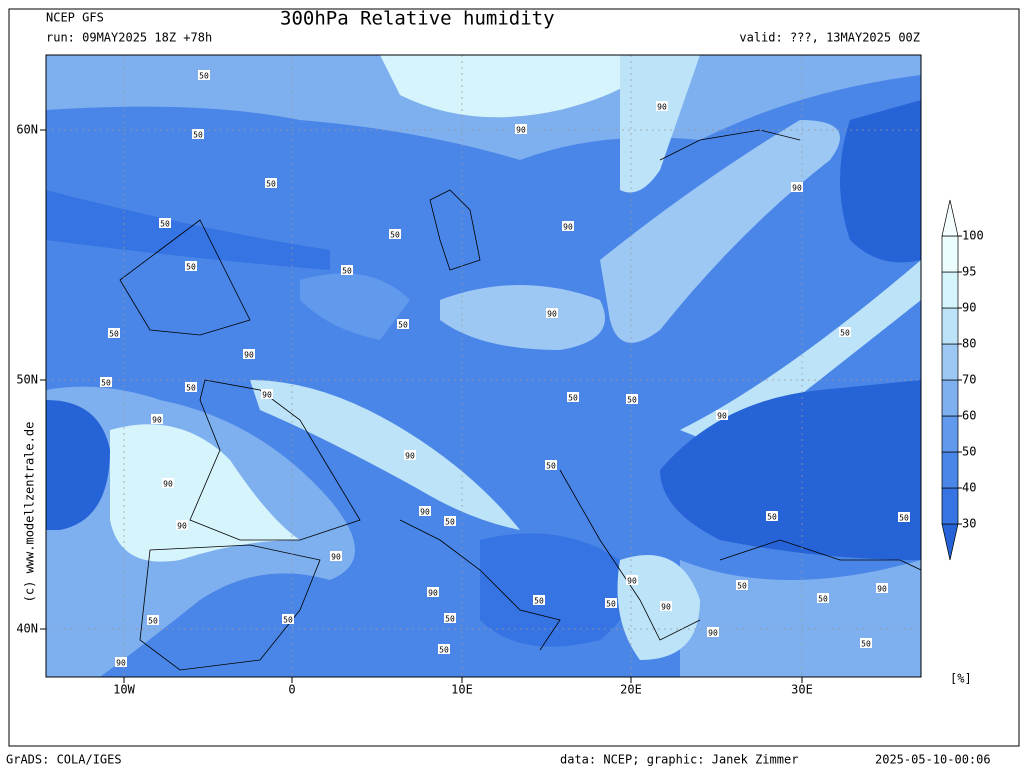  Describe the element at coordinates (417, 19) in the screenshot. I see `title: 300hPa Relative humidity` at that location.